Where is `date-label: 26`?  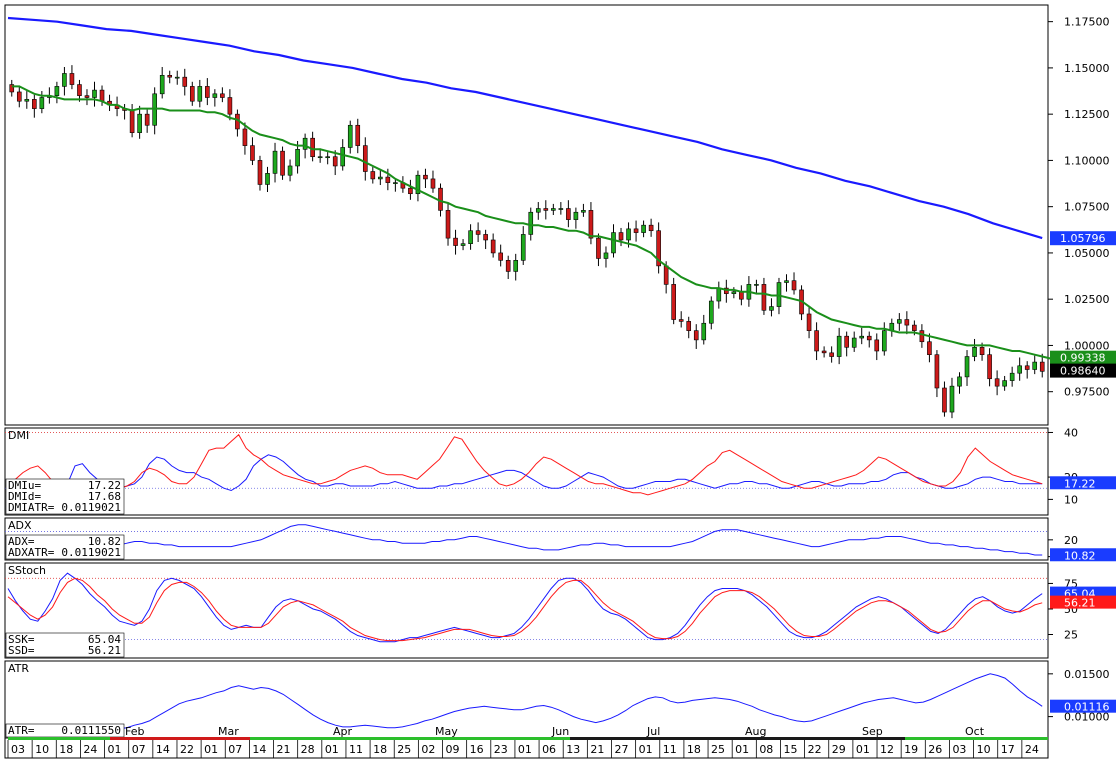
date-label: 26 is located at coordinates (935, 749).